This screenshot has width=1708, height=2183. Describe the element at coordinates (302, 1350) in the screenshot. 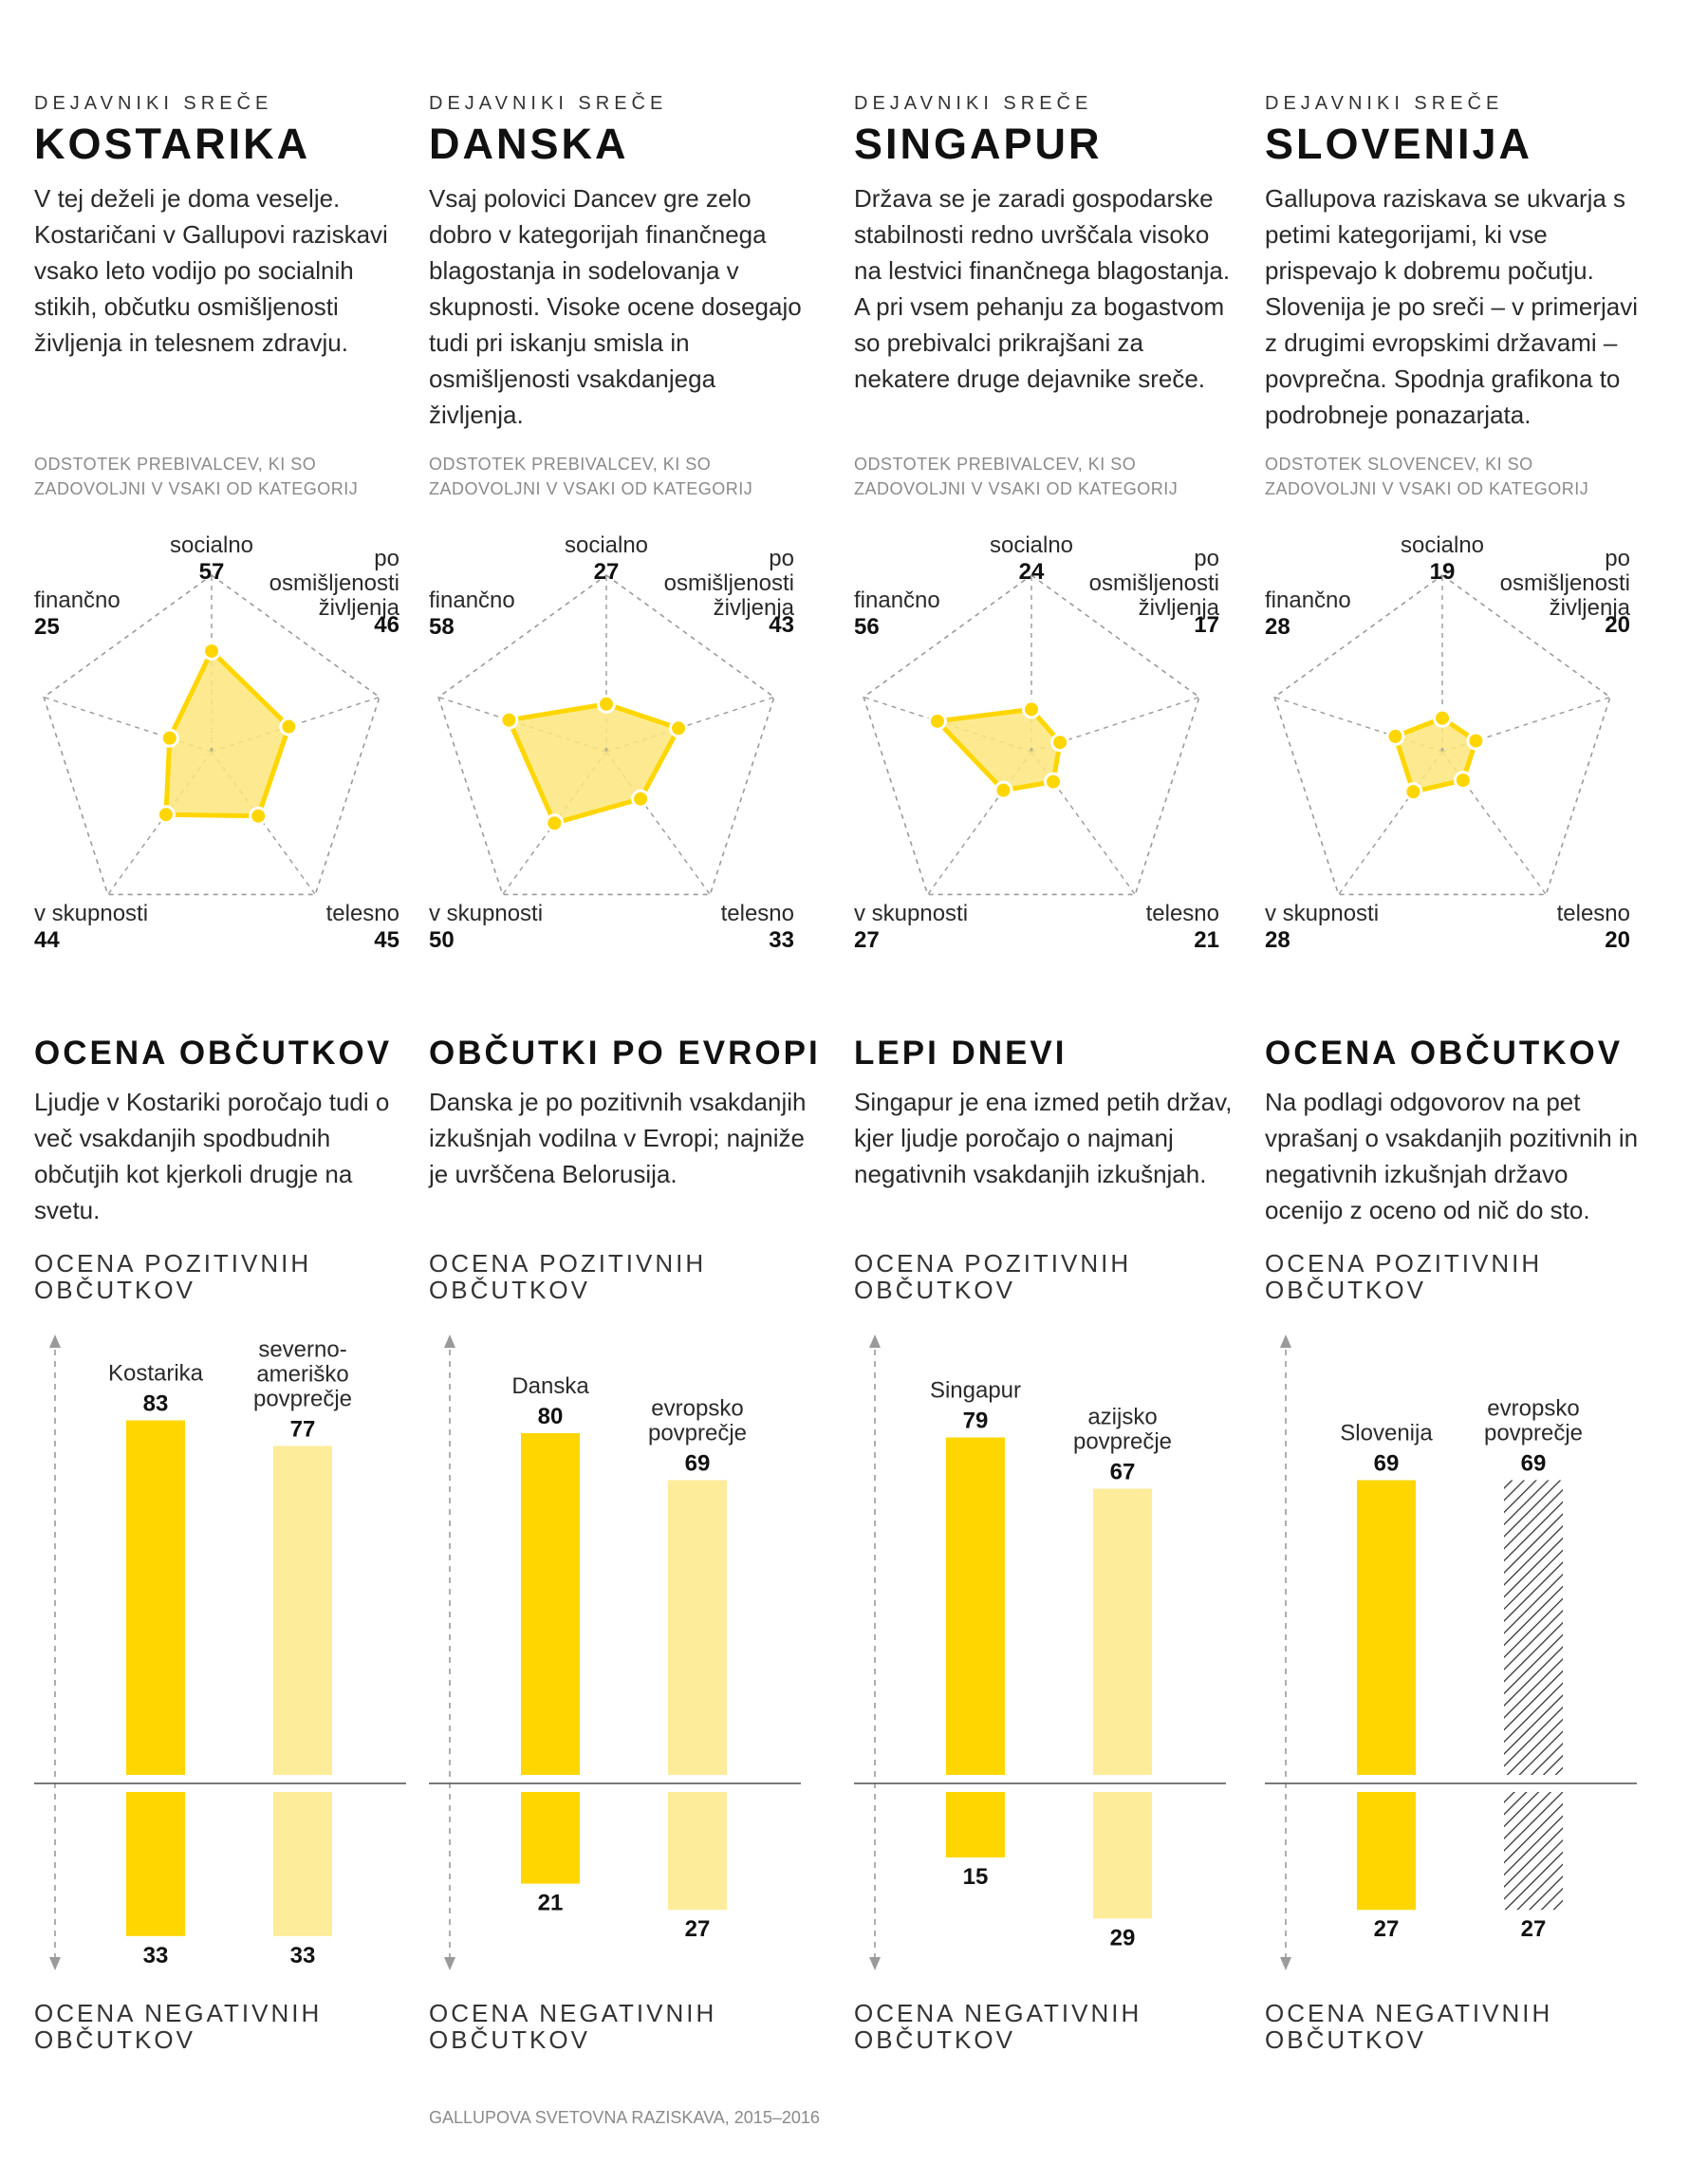

I see `bar-category-label: severno-` at that location.